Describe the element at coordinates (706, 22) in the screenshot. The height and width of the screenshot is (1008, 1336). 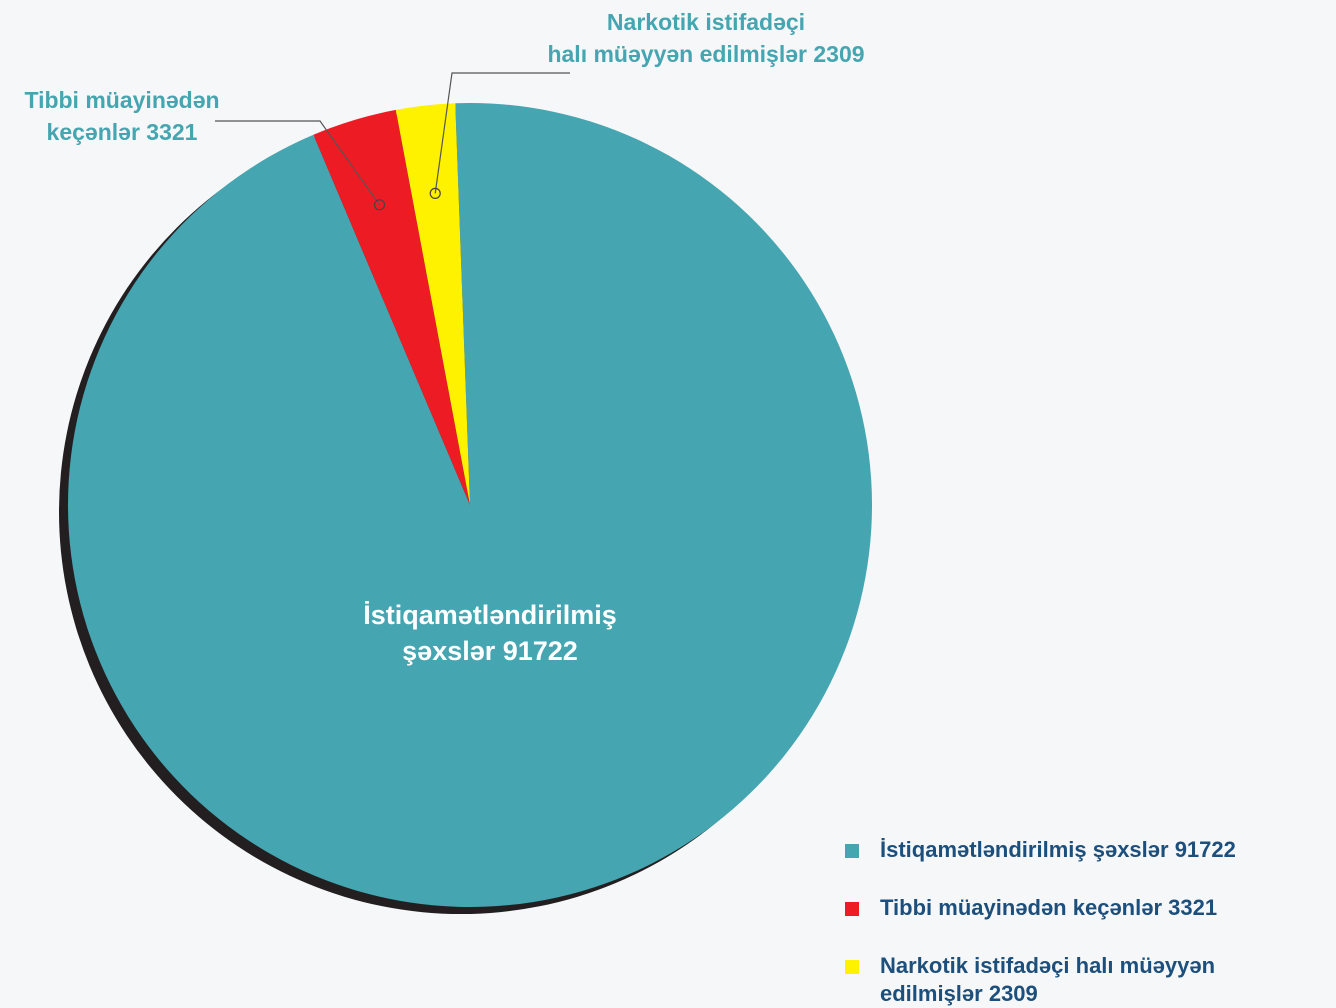
I see `slice-label: Narkotik istifadəçi` at that location.